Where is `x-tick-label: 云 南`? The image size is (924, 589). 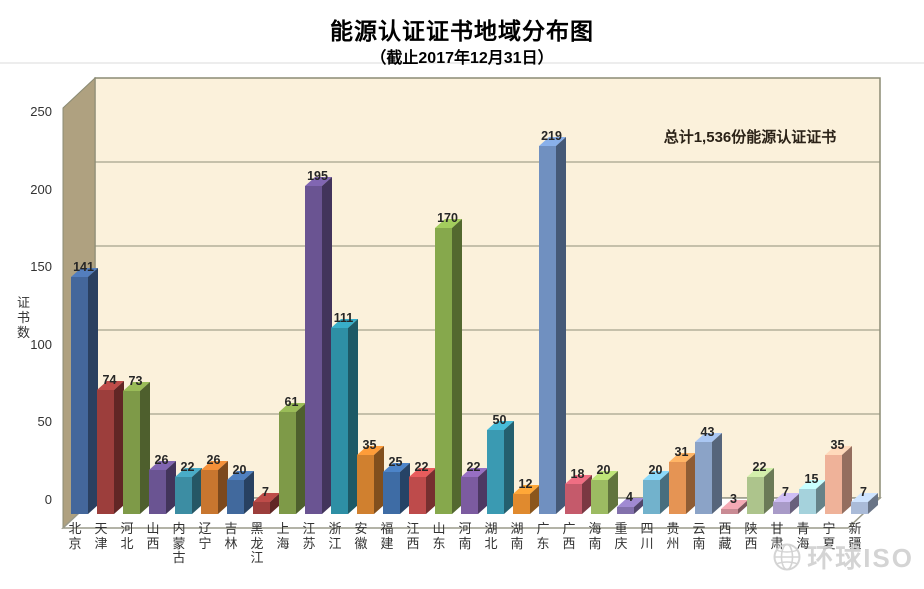 x-tick-label: 云 南 is located at coordinates (699, 536).